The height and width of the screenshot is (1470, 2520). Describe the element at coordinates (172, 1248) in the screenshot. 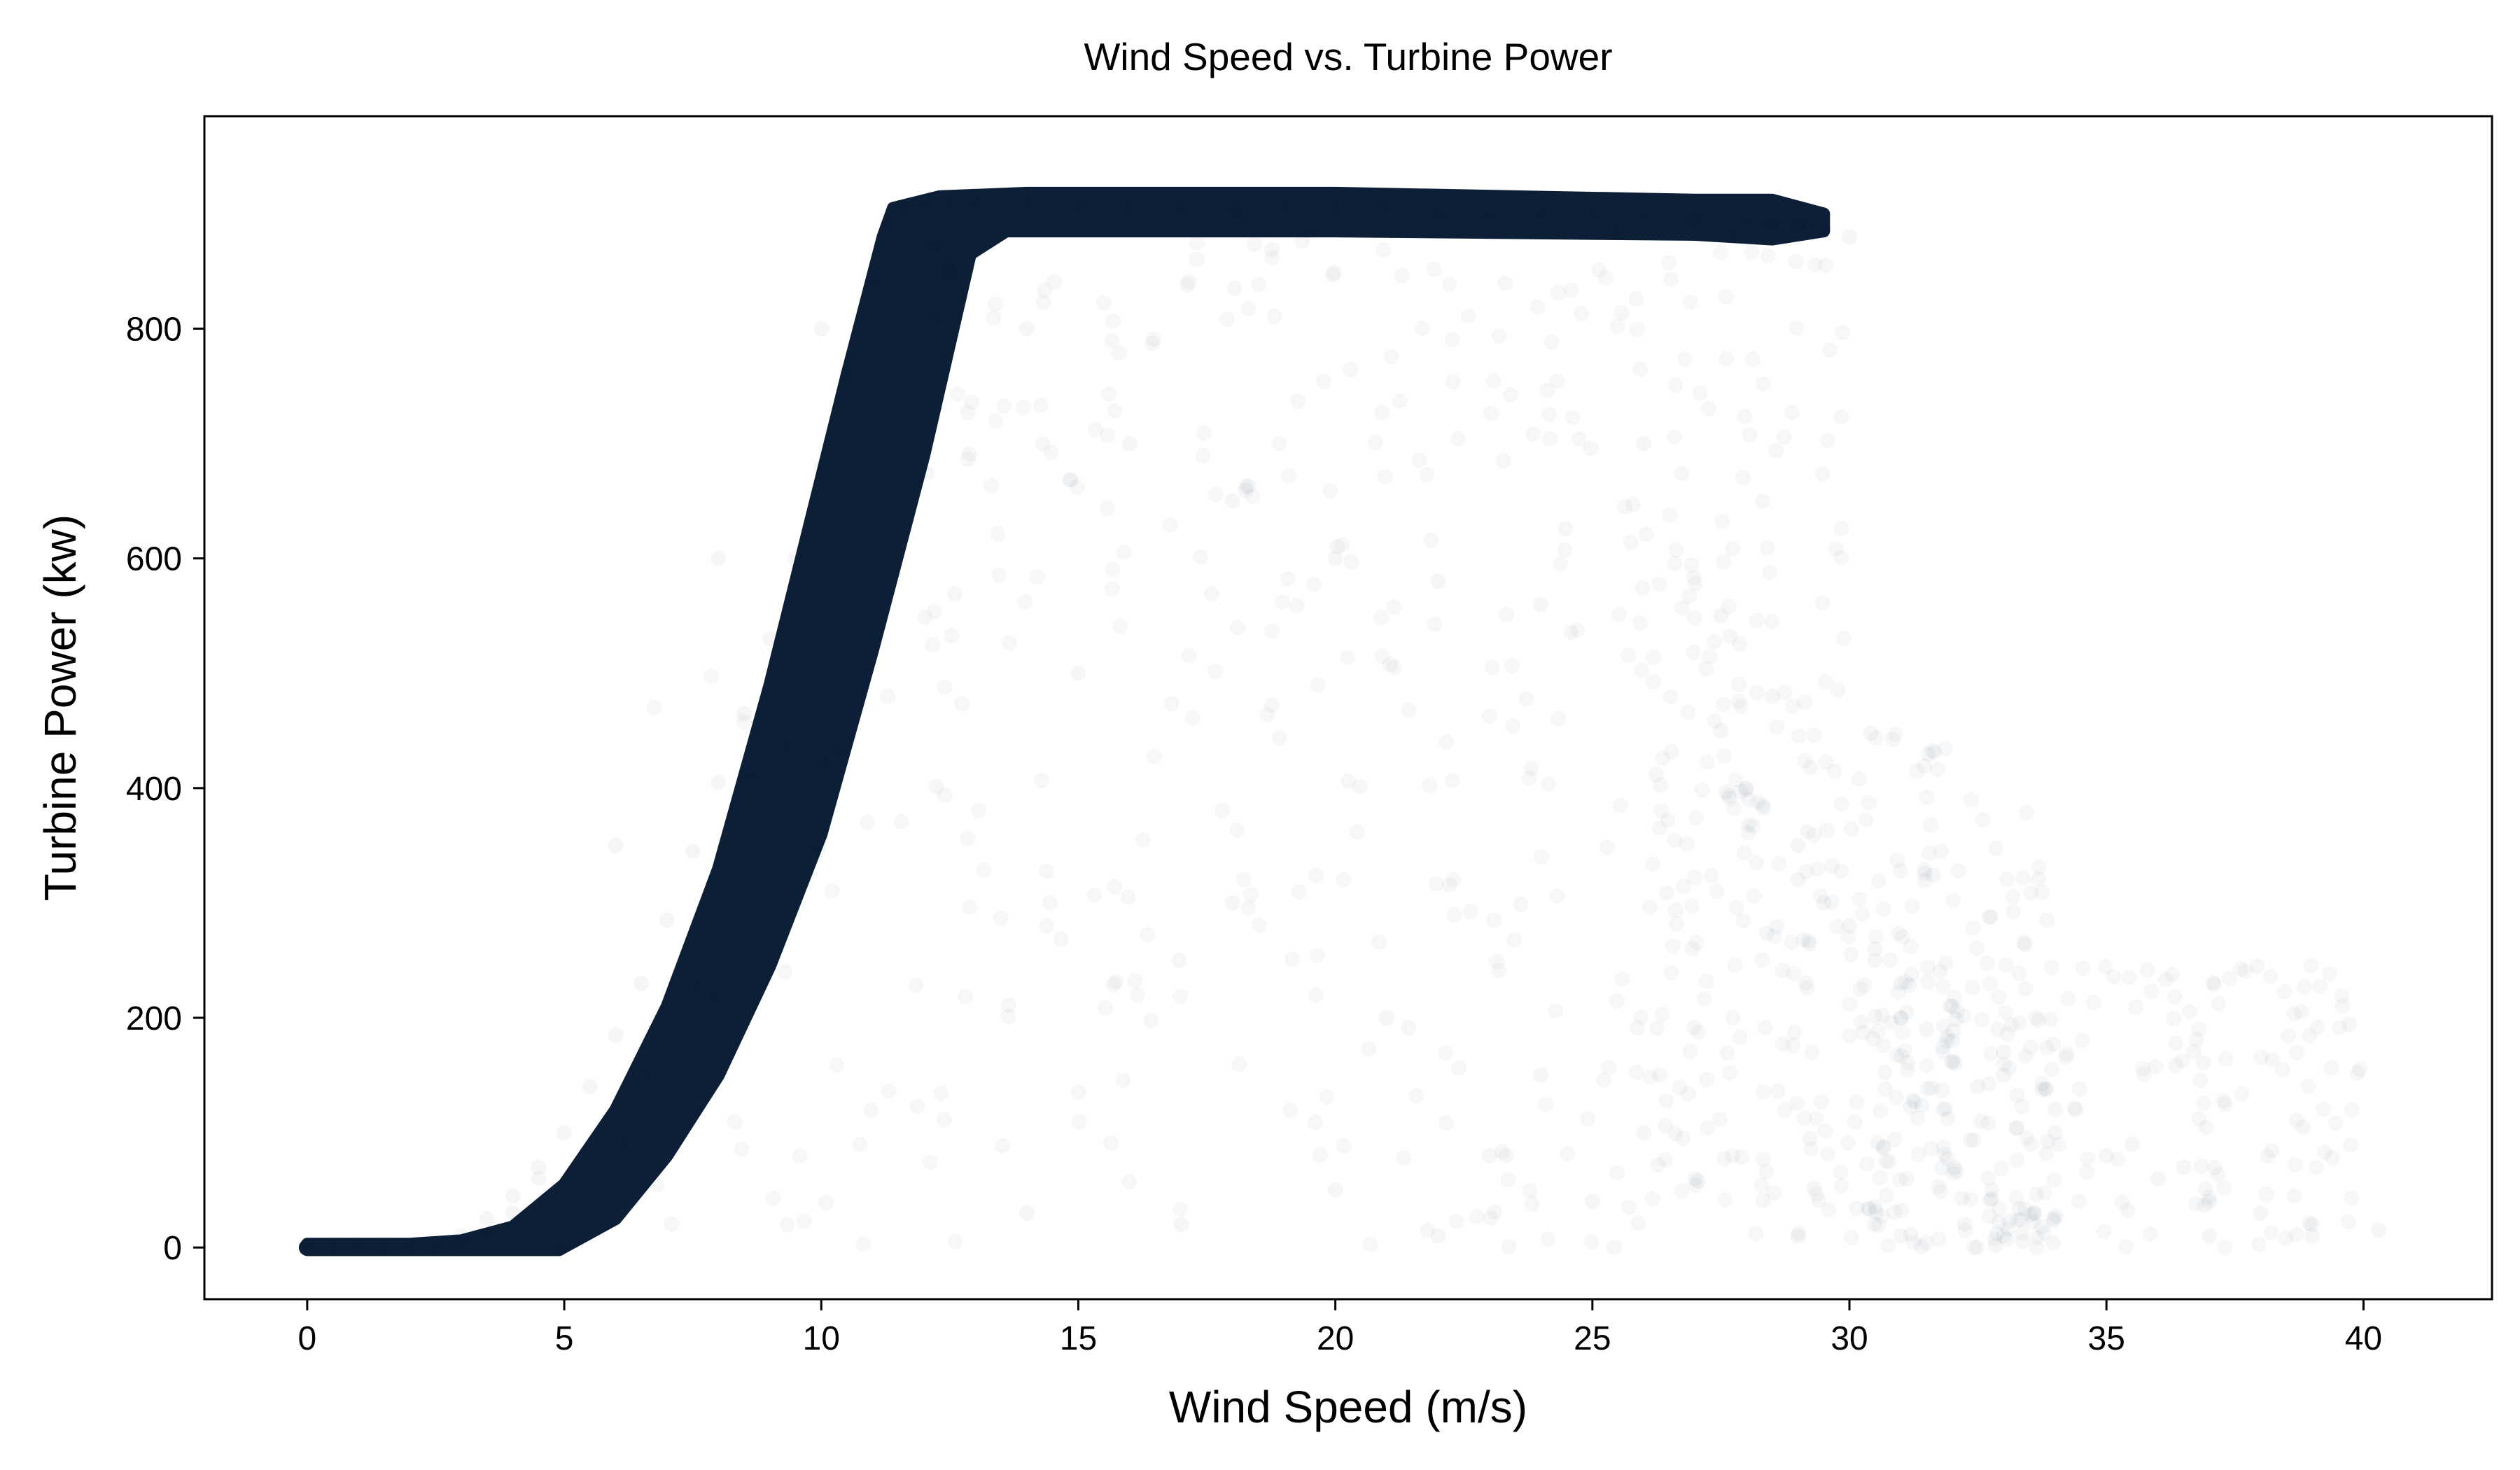

I see `y-tick-label: 0` at that location.